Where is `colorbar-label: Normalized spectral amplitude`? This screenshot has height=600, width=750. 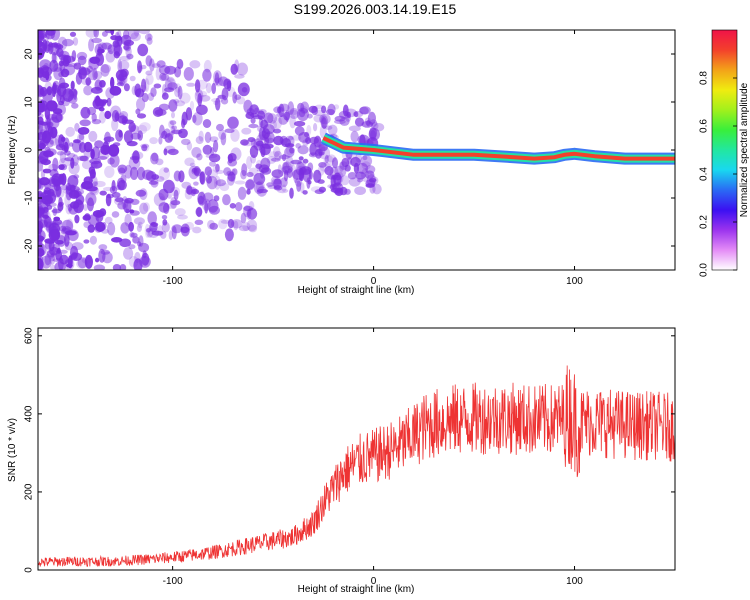 colorbar-label: Normalized spectral amplitude is located at coordinates (744, 149).